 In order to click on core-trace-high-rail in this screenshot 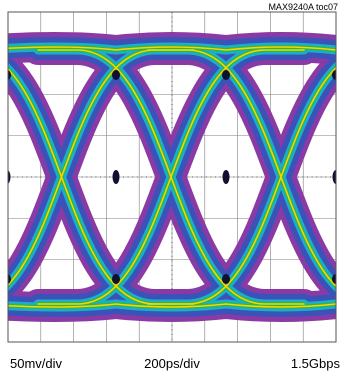, I will do `click(172, 48)`.